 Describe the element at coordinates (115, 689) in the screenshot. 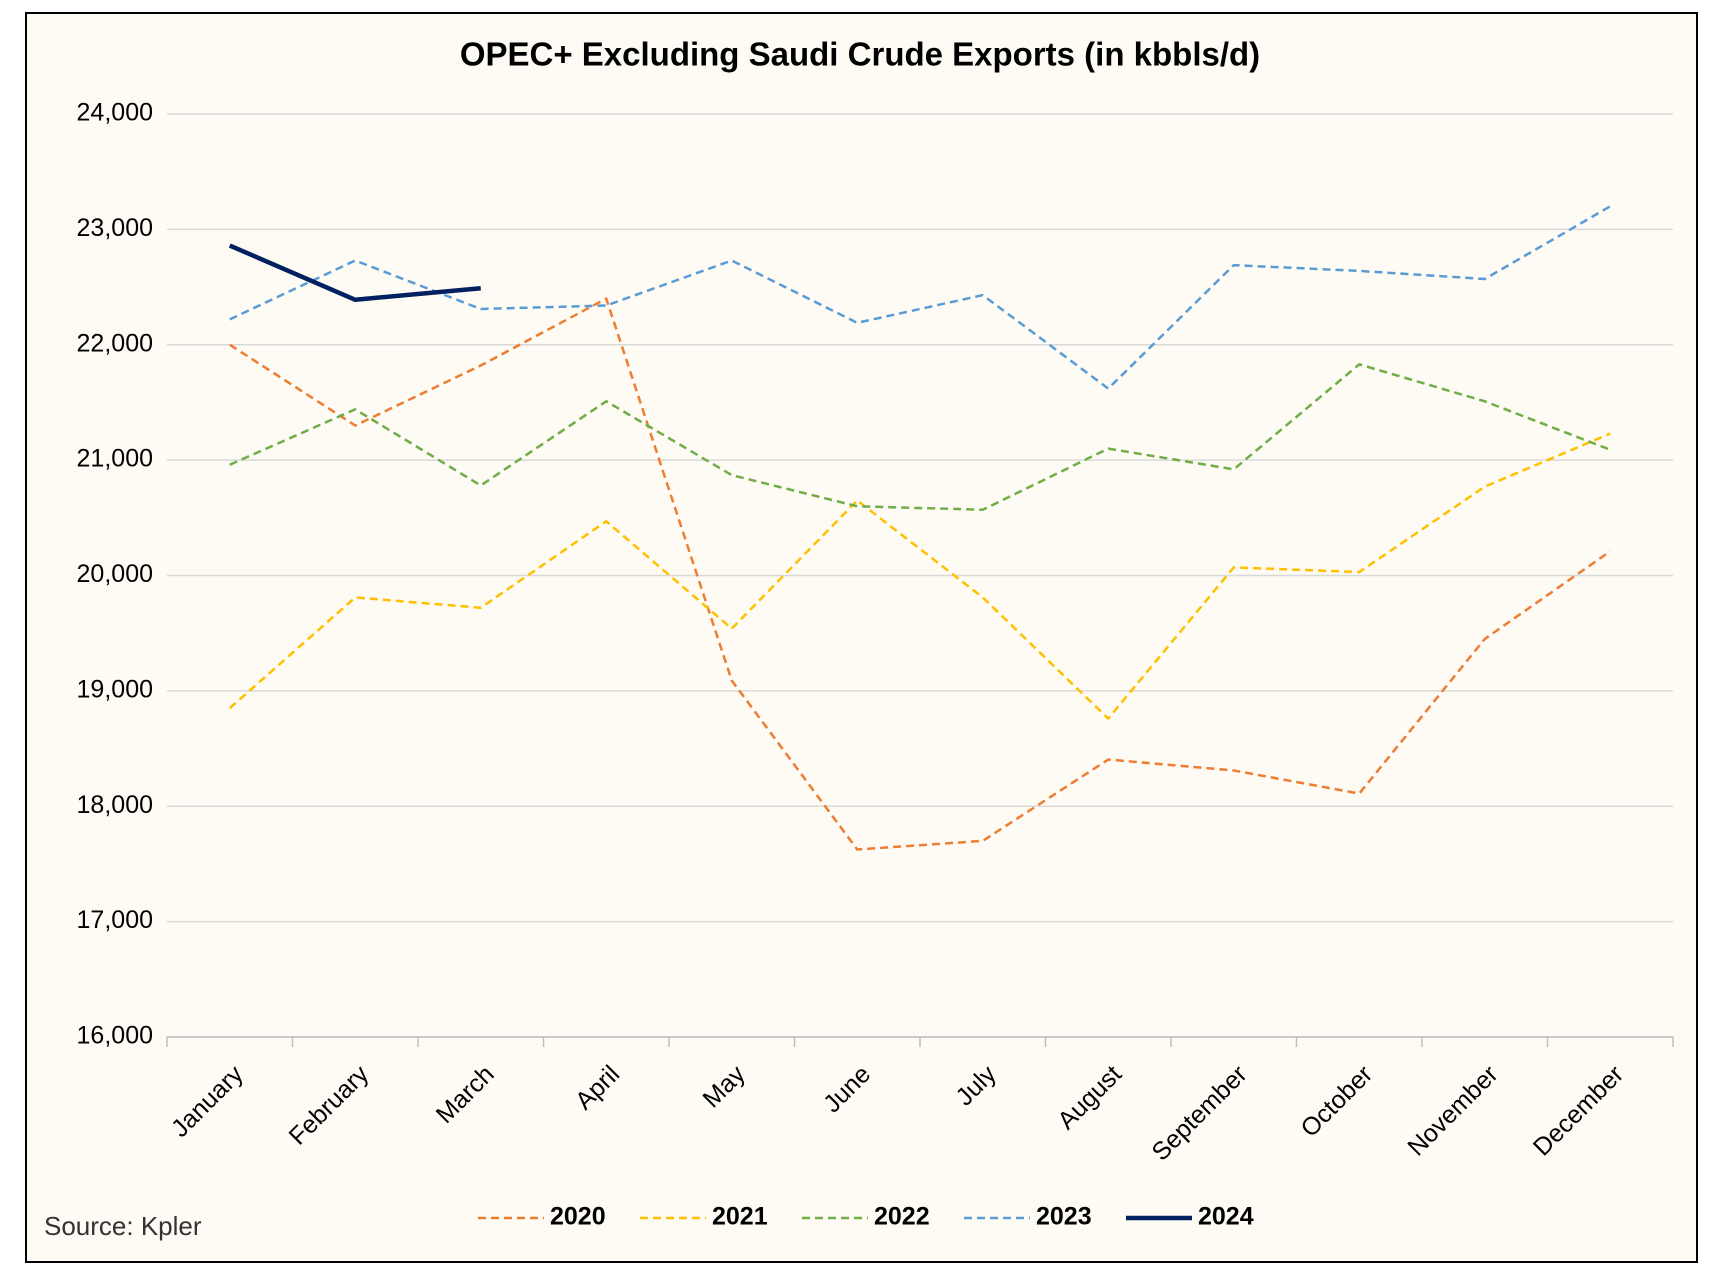

I see `y-tick-label: 19,000` at that location.